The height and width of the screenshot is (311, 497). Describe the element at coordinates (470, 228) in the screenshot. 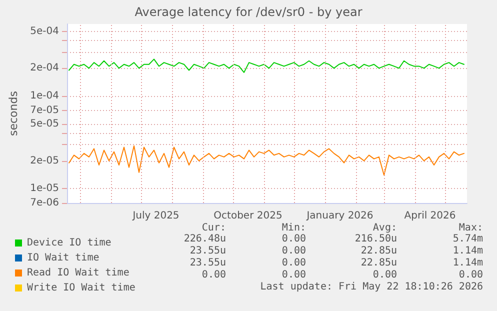

I see `text: Max:` at that location.